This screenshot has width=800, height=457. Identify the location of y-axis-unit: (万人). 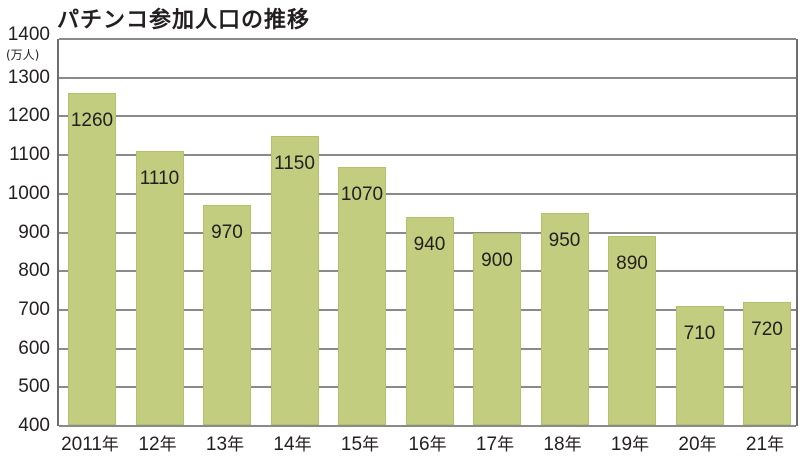
(23, 55).